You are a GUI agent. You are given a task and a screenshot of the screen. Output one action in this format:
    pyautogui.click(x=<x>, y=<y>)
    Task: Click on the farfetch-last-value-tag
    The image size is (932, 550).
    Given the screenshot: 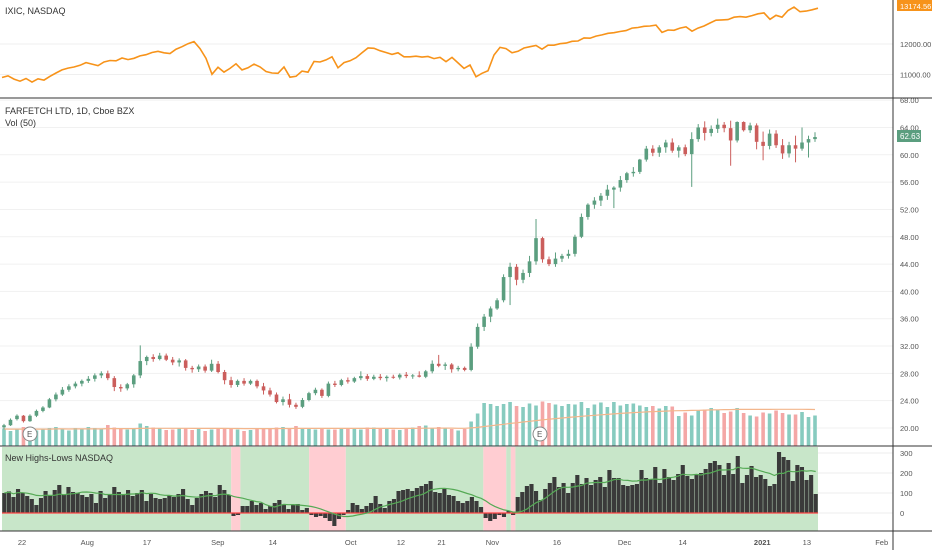 What is the action you would take?
    pyautogui.click(x=909, y=136)
    